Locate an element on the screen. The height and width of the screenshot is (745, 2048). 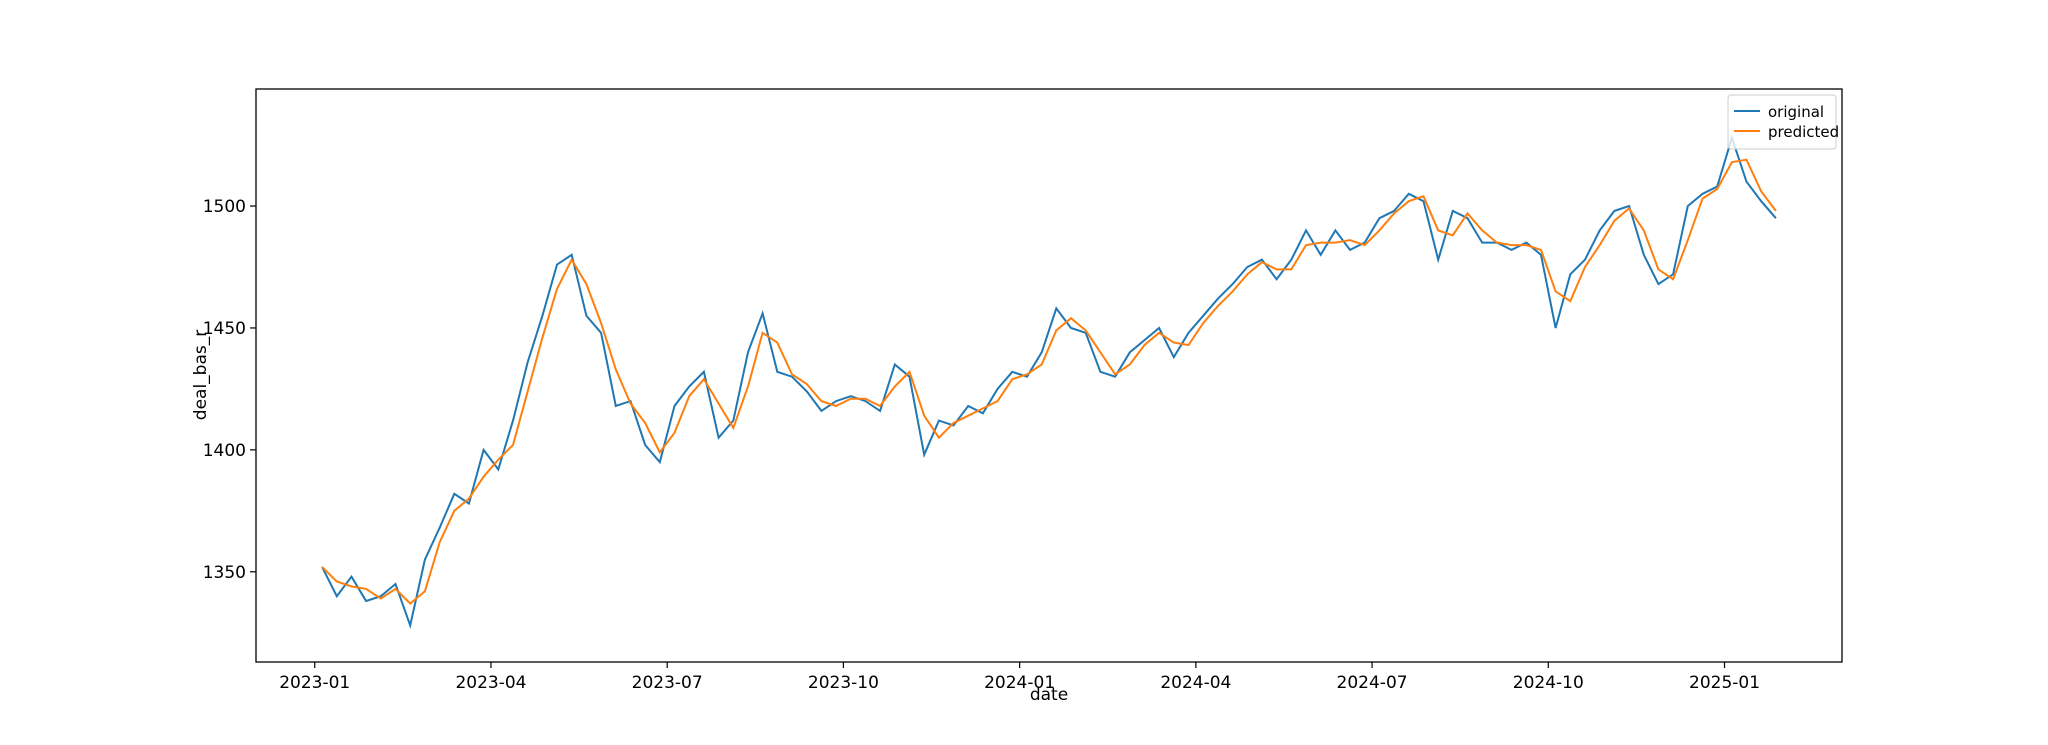
legend-label: original is located at coordinates (1796, 112).